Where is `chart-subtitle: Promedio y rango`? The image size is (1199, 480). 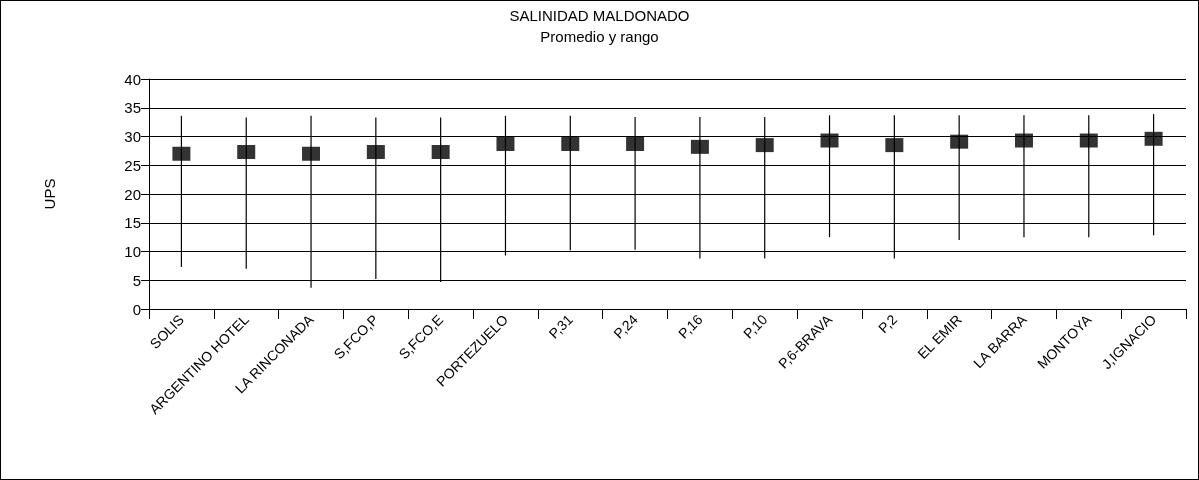 chart-subtitle: Promedio y rango is located at coordinates (599, 36).